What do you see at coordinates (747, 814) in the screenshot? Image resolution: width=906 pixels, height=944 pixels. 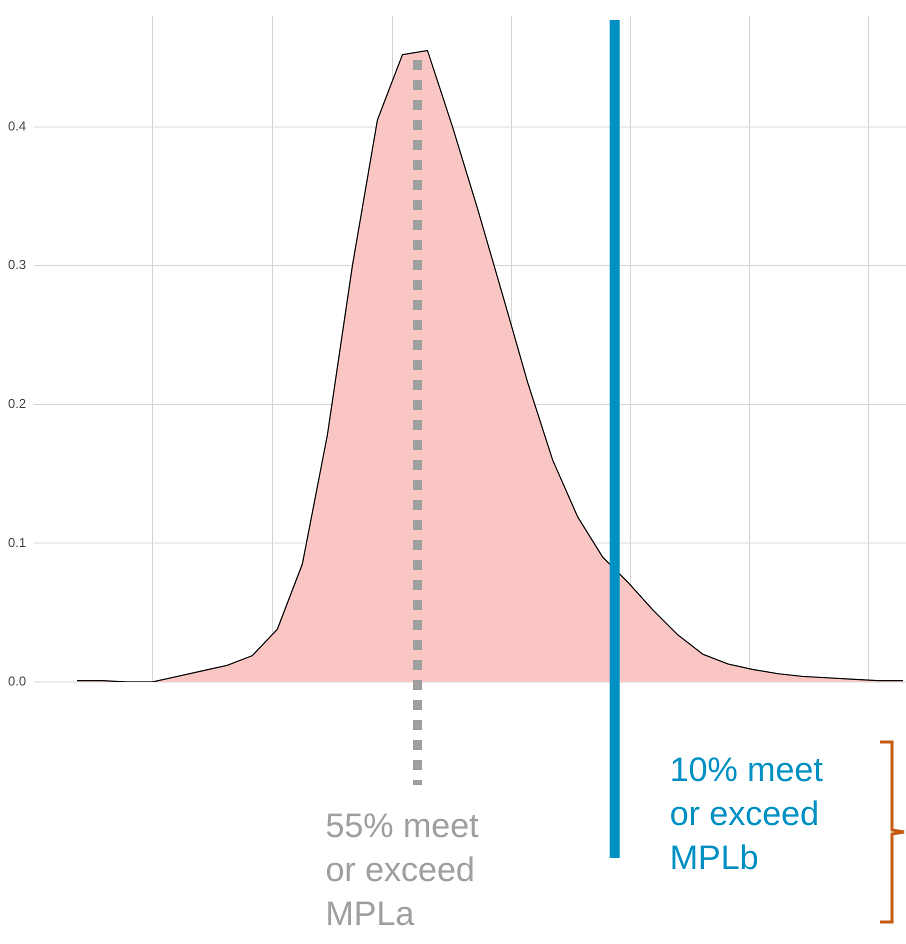 I see `text: 10% meet or exceed MPLb` at bounding box center [747, 814].